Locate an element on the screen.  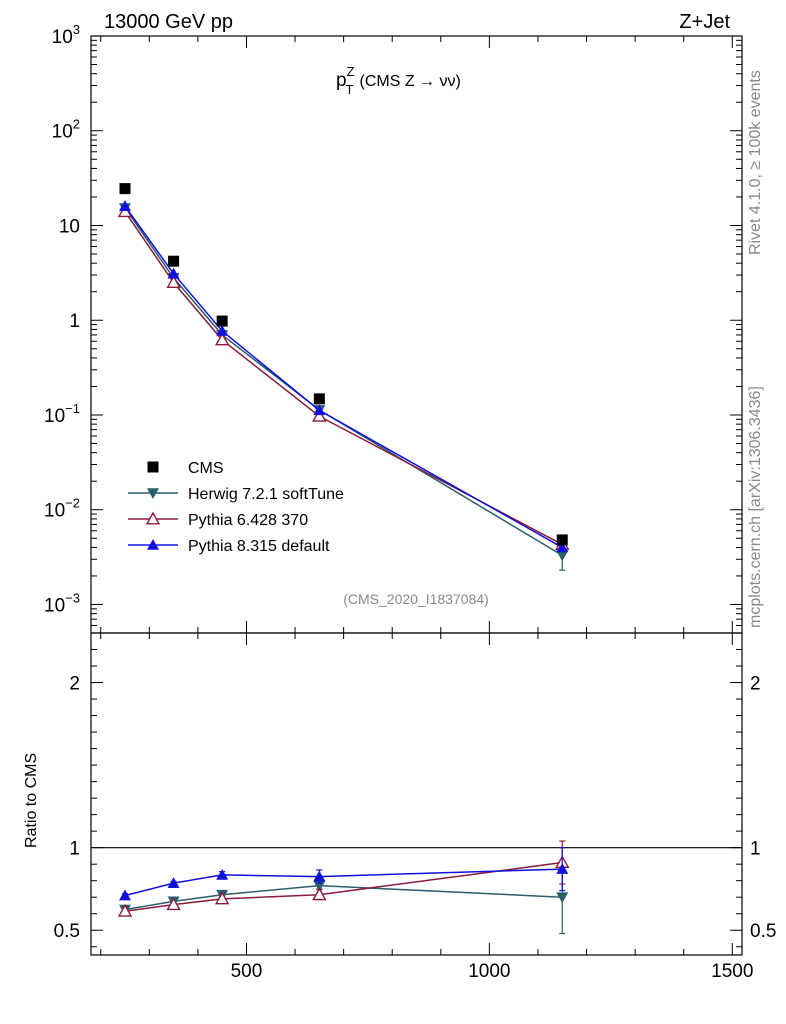
ratio-series-pythia6 is located at coordinates (343, 878).